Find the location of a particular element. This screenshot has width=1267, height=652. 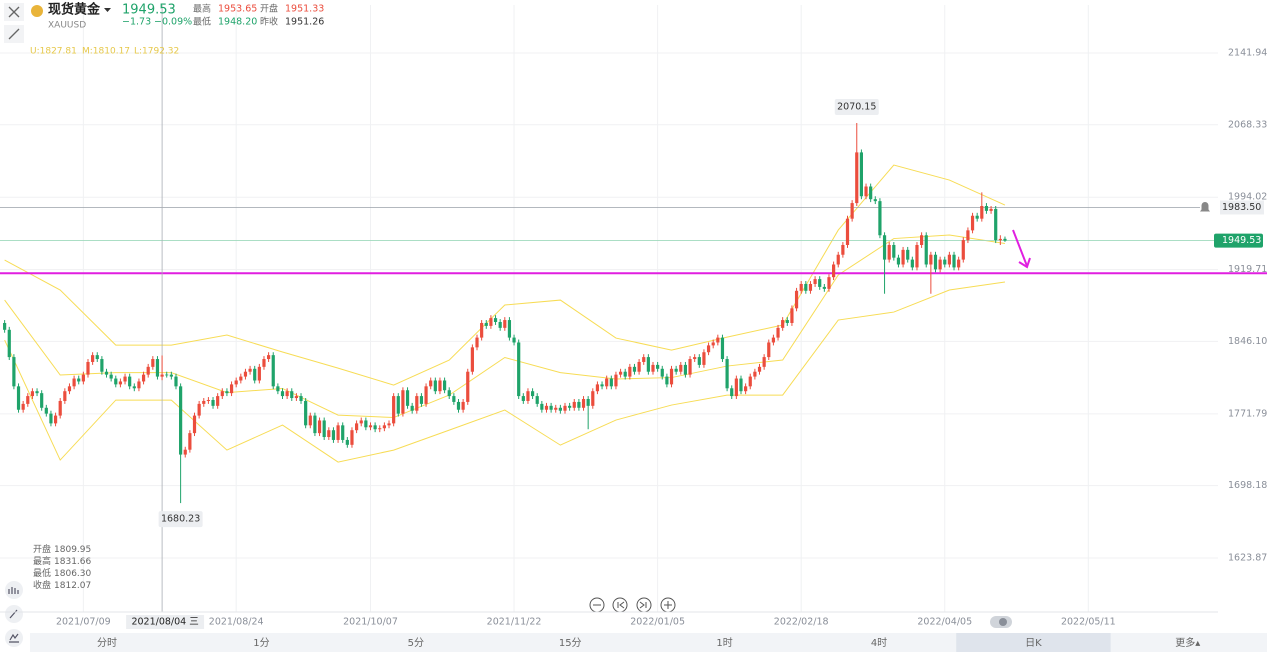

ohlc-readout: 最高 1831.66 is located at coordinates (62, 561).